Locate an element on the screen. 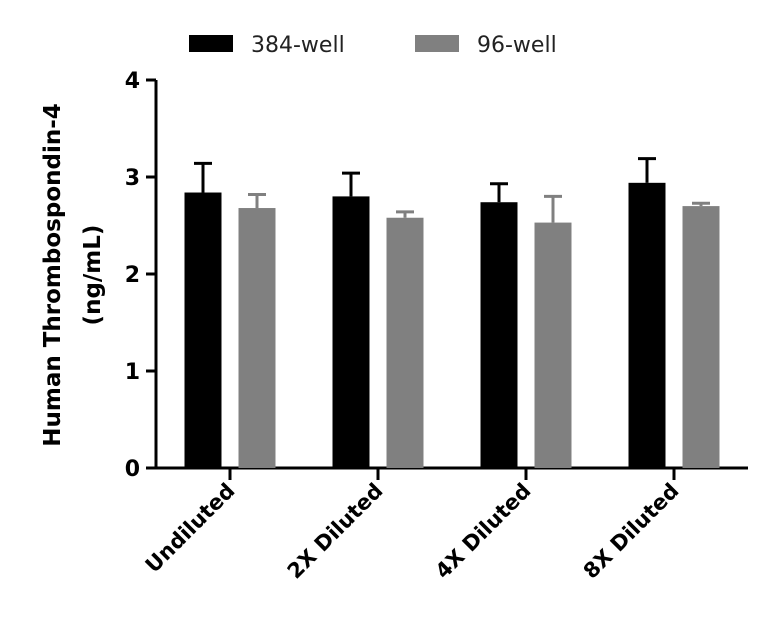  x-tick-label: 8X Diluted is located at coordinates (631, 531).